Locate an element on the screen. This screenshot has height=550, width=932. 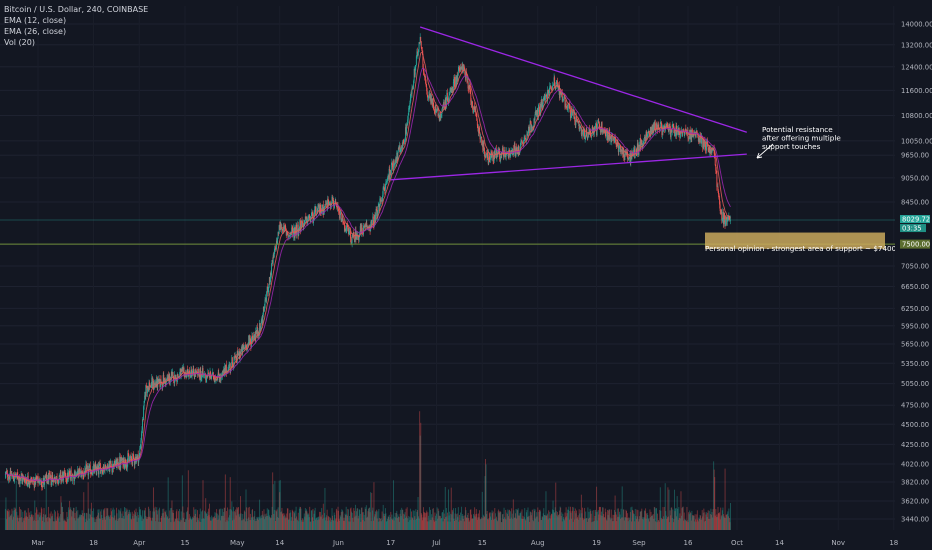
legend-title: Bitcoin / U.S. Dollar, 240, COINBASE is located at coordinates (76, 9).